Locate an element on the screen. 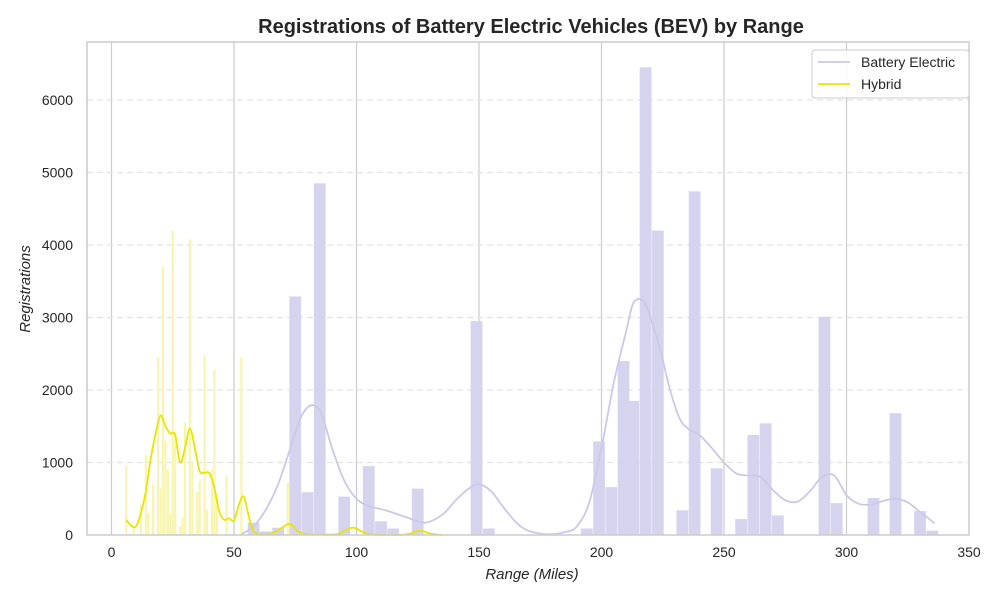 The height and width of the screenshot is (600, 1000). x-tick-label: 0 is located at coordinates (112, 552).